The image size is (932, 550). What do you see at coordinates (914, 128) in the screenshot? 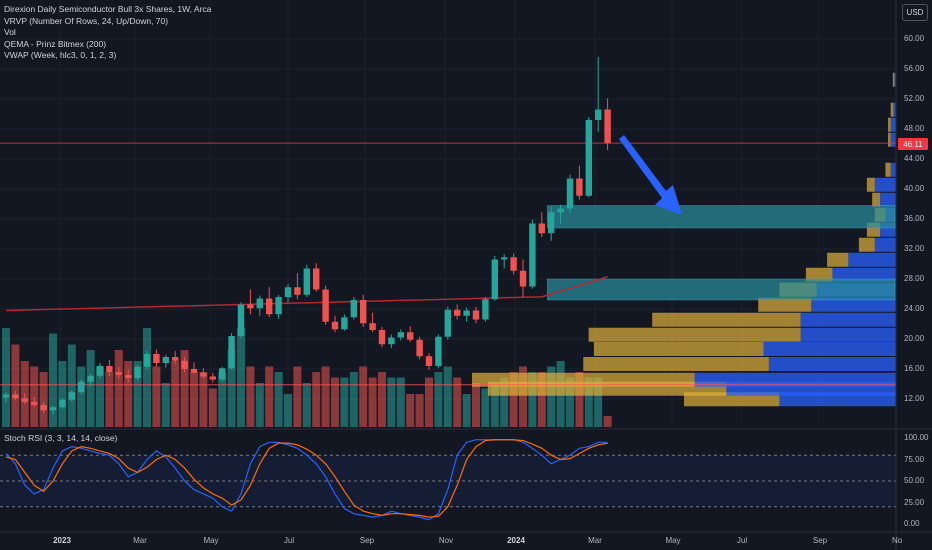
I see `price-tick-label: 48.00` at bounding box center [914, 128].